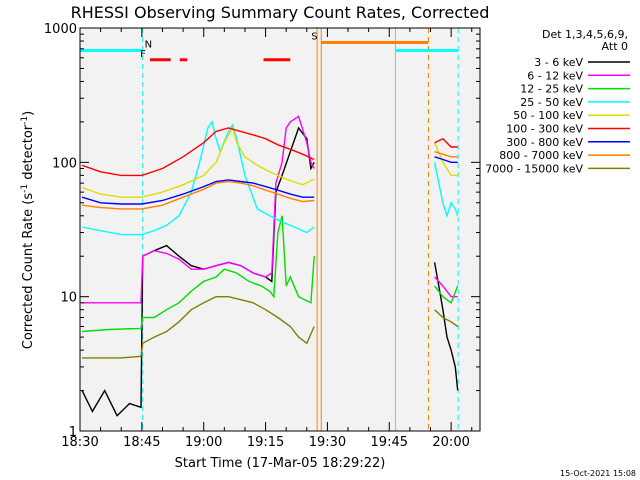  I want to click on legend-label-3: 25 - 50 keV, so click(551, 102).